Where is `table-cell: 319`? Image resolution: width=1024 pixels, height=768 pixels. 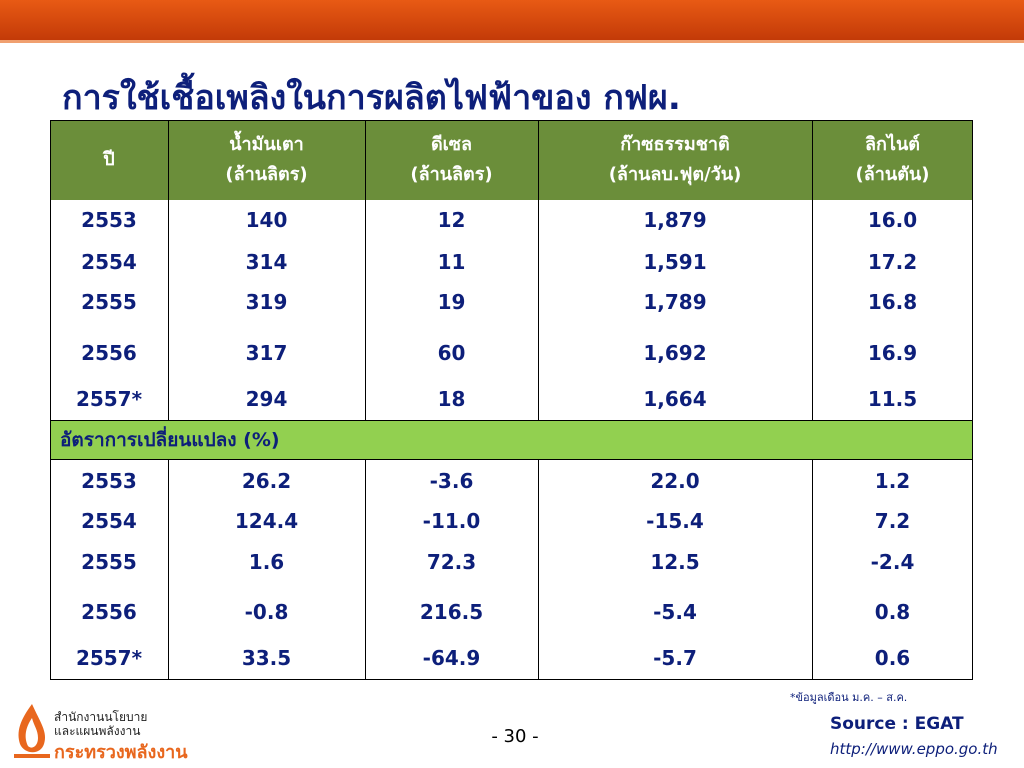 table-cell: 319 is located at coordinates (266, 302).